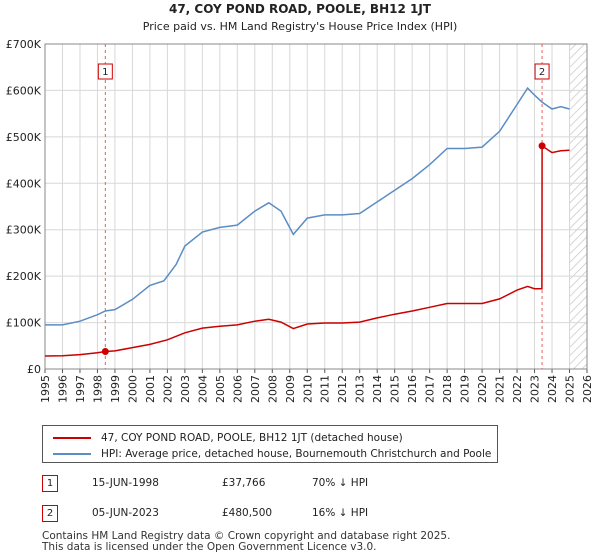  Describe the element at coordinates (24, 323) in the screenshot. I see `y-tick-label: £100K` at that location.